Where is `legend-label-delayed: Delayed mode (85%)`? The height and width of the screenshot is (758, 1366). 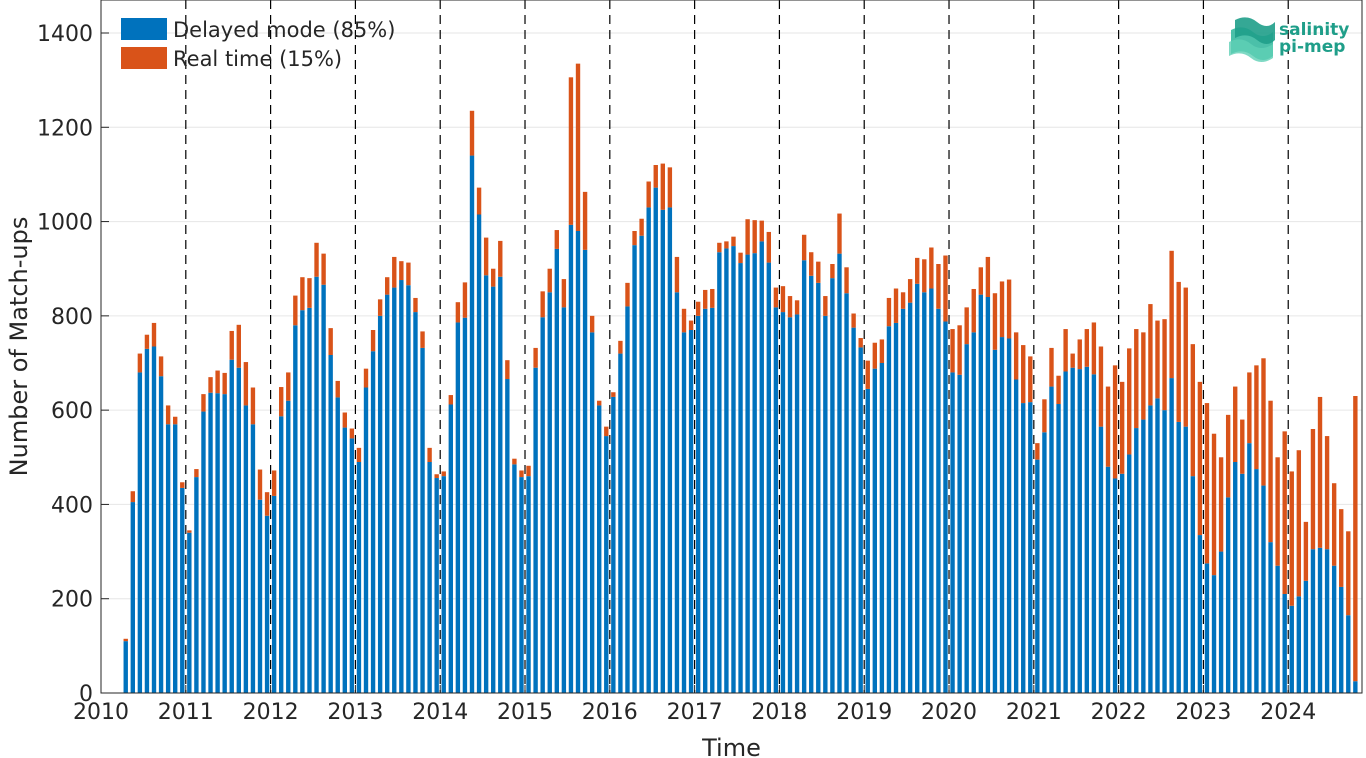
legend-label-delayed: Delayed mode (85%) is located at coordinates (284, 30).